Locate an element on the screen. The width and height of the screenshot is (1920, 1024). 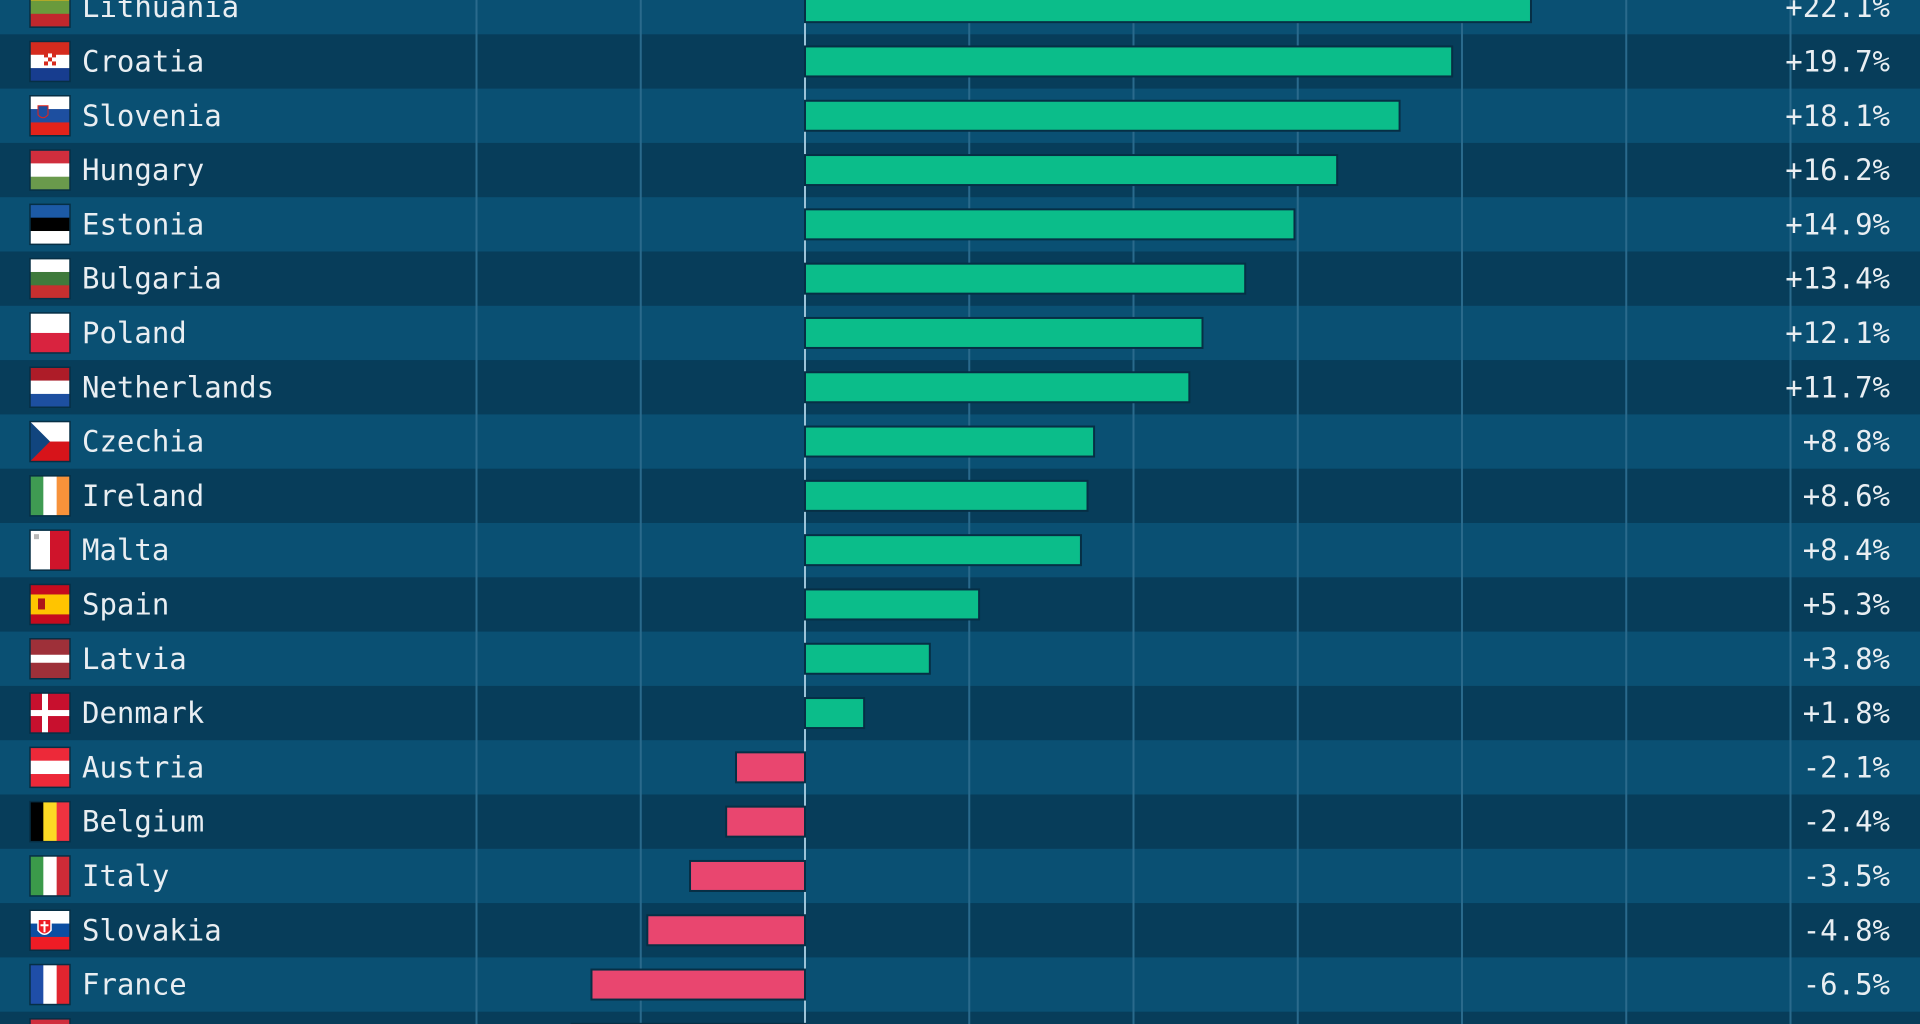
value-label: +5.3% is located at coordinates (1846, 604).